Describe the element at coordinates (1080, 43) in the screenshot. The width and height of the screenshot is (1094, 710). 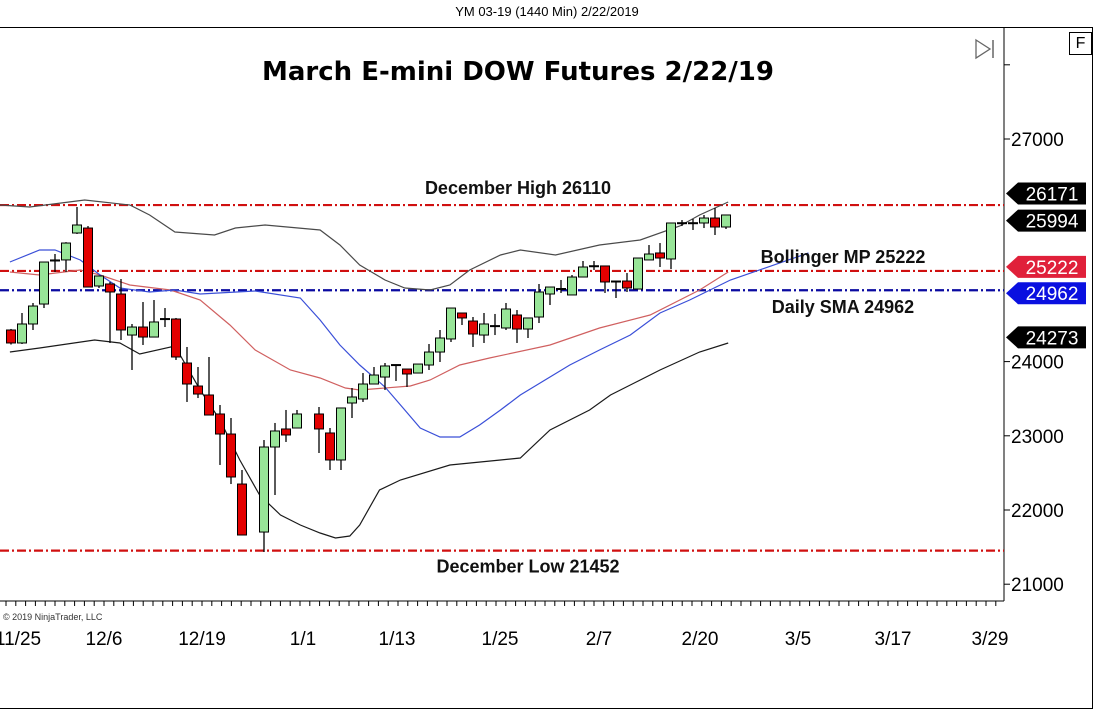
I see `f-button: F` at that location.